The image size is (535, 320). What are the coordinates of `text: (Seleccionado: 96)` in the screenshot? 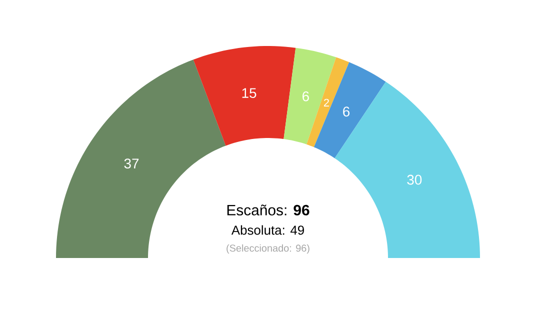 It's located at (268, 249).